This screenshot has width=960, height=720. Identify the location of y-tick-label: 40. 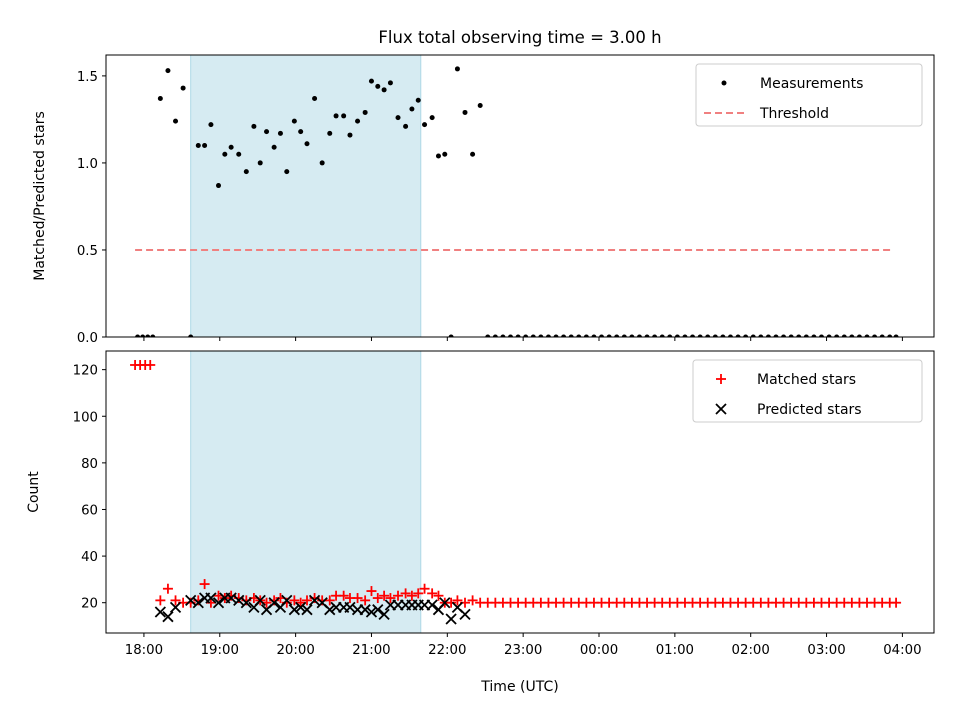
(89, 557).